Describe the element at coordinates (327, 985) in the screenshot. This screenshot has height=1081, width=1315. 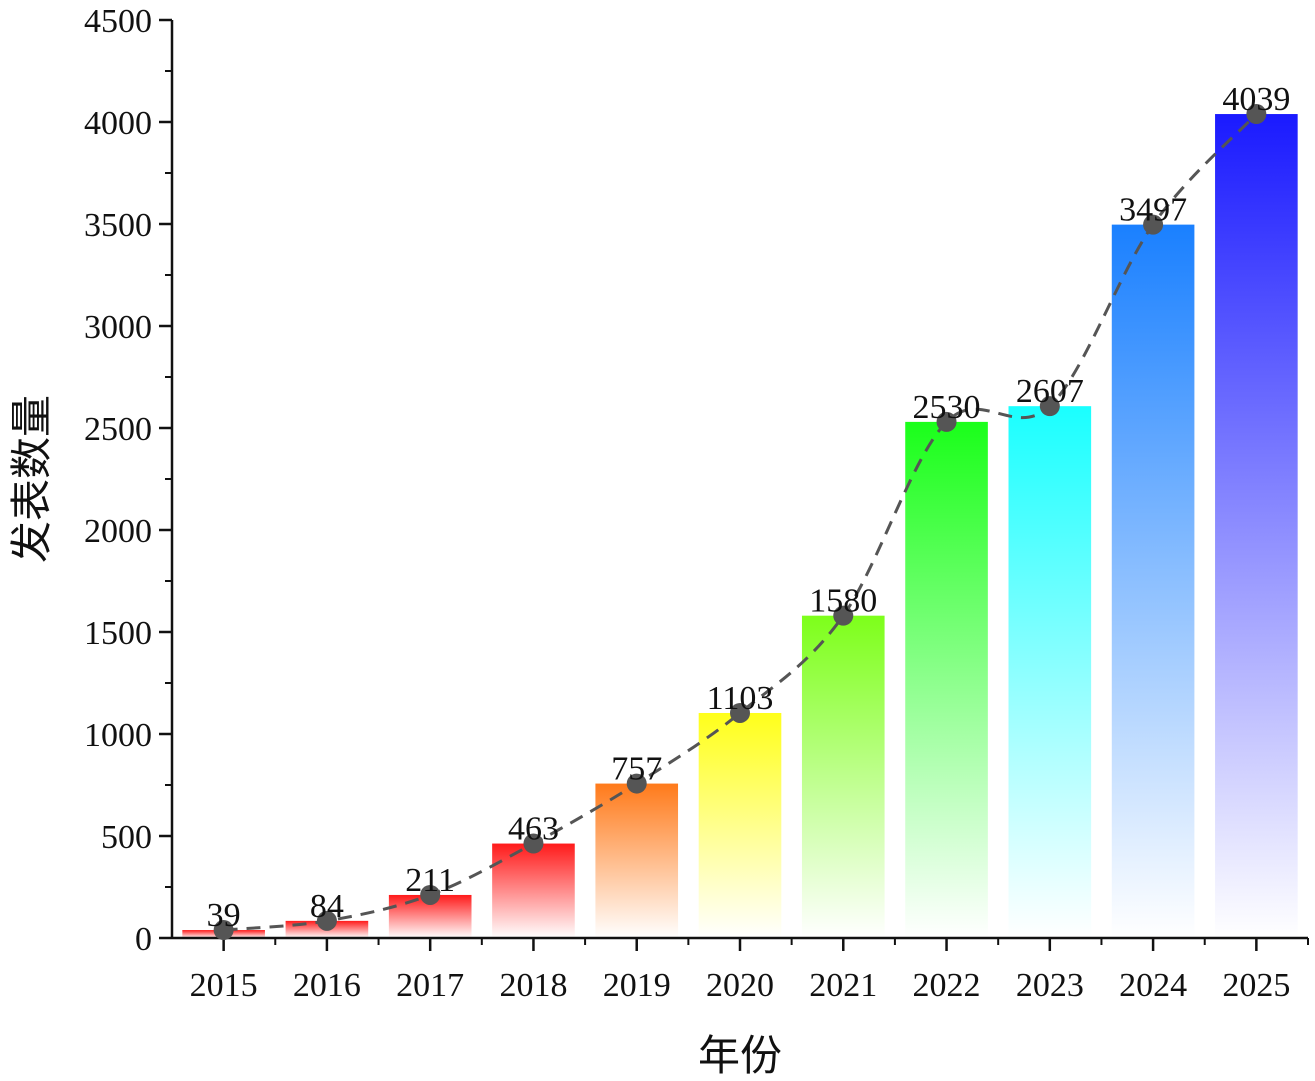
I see `x-tick-label-2016: 2016` at that location.